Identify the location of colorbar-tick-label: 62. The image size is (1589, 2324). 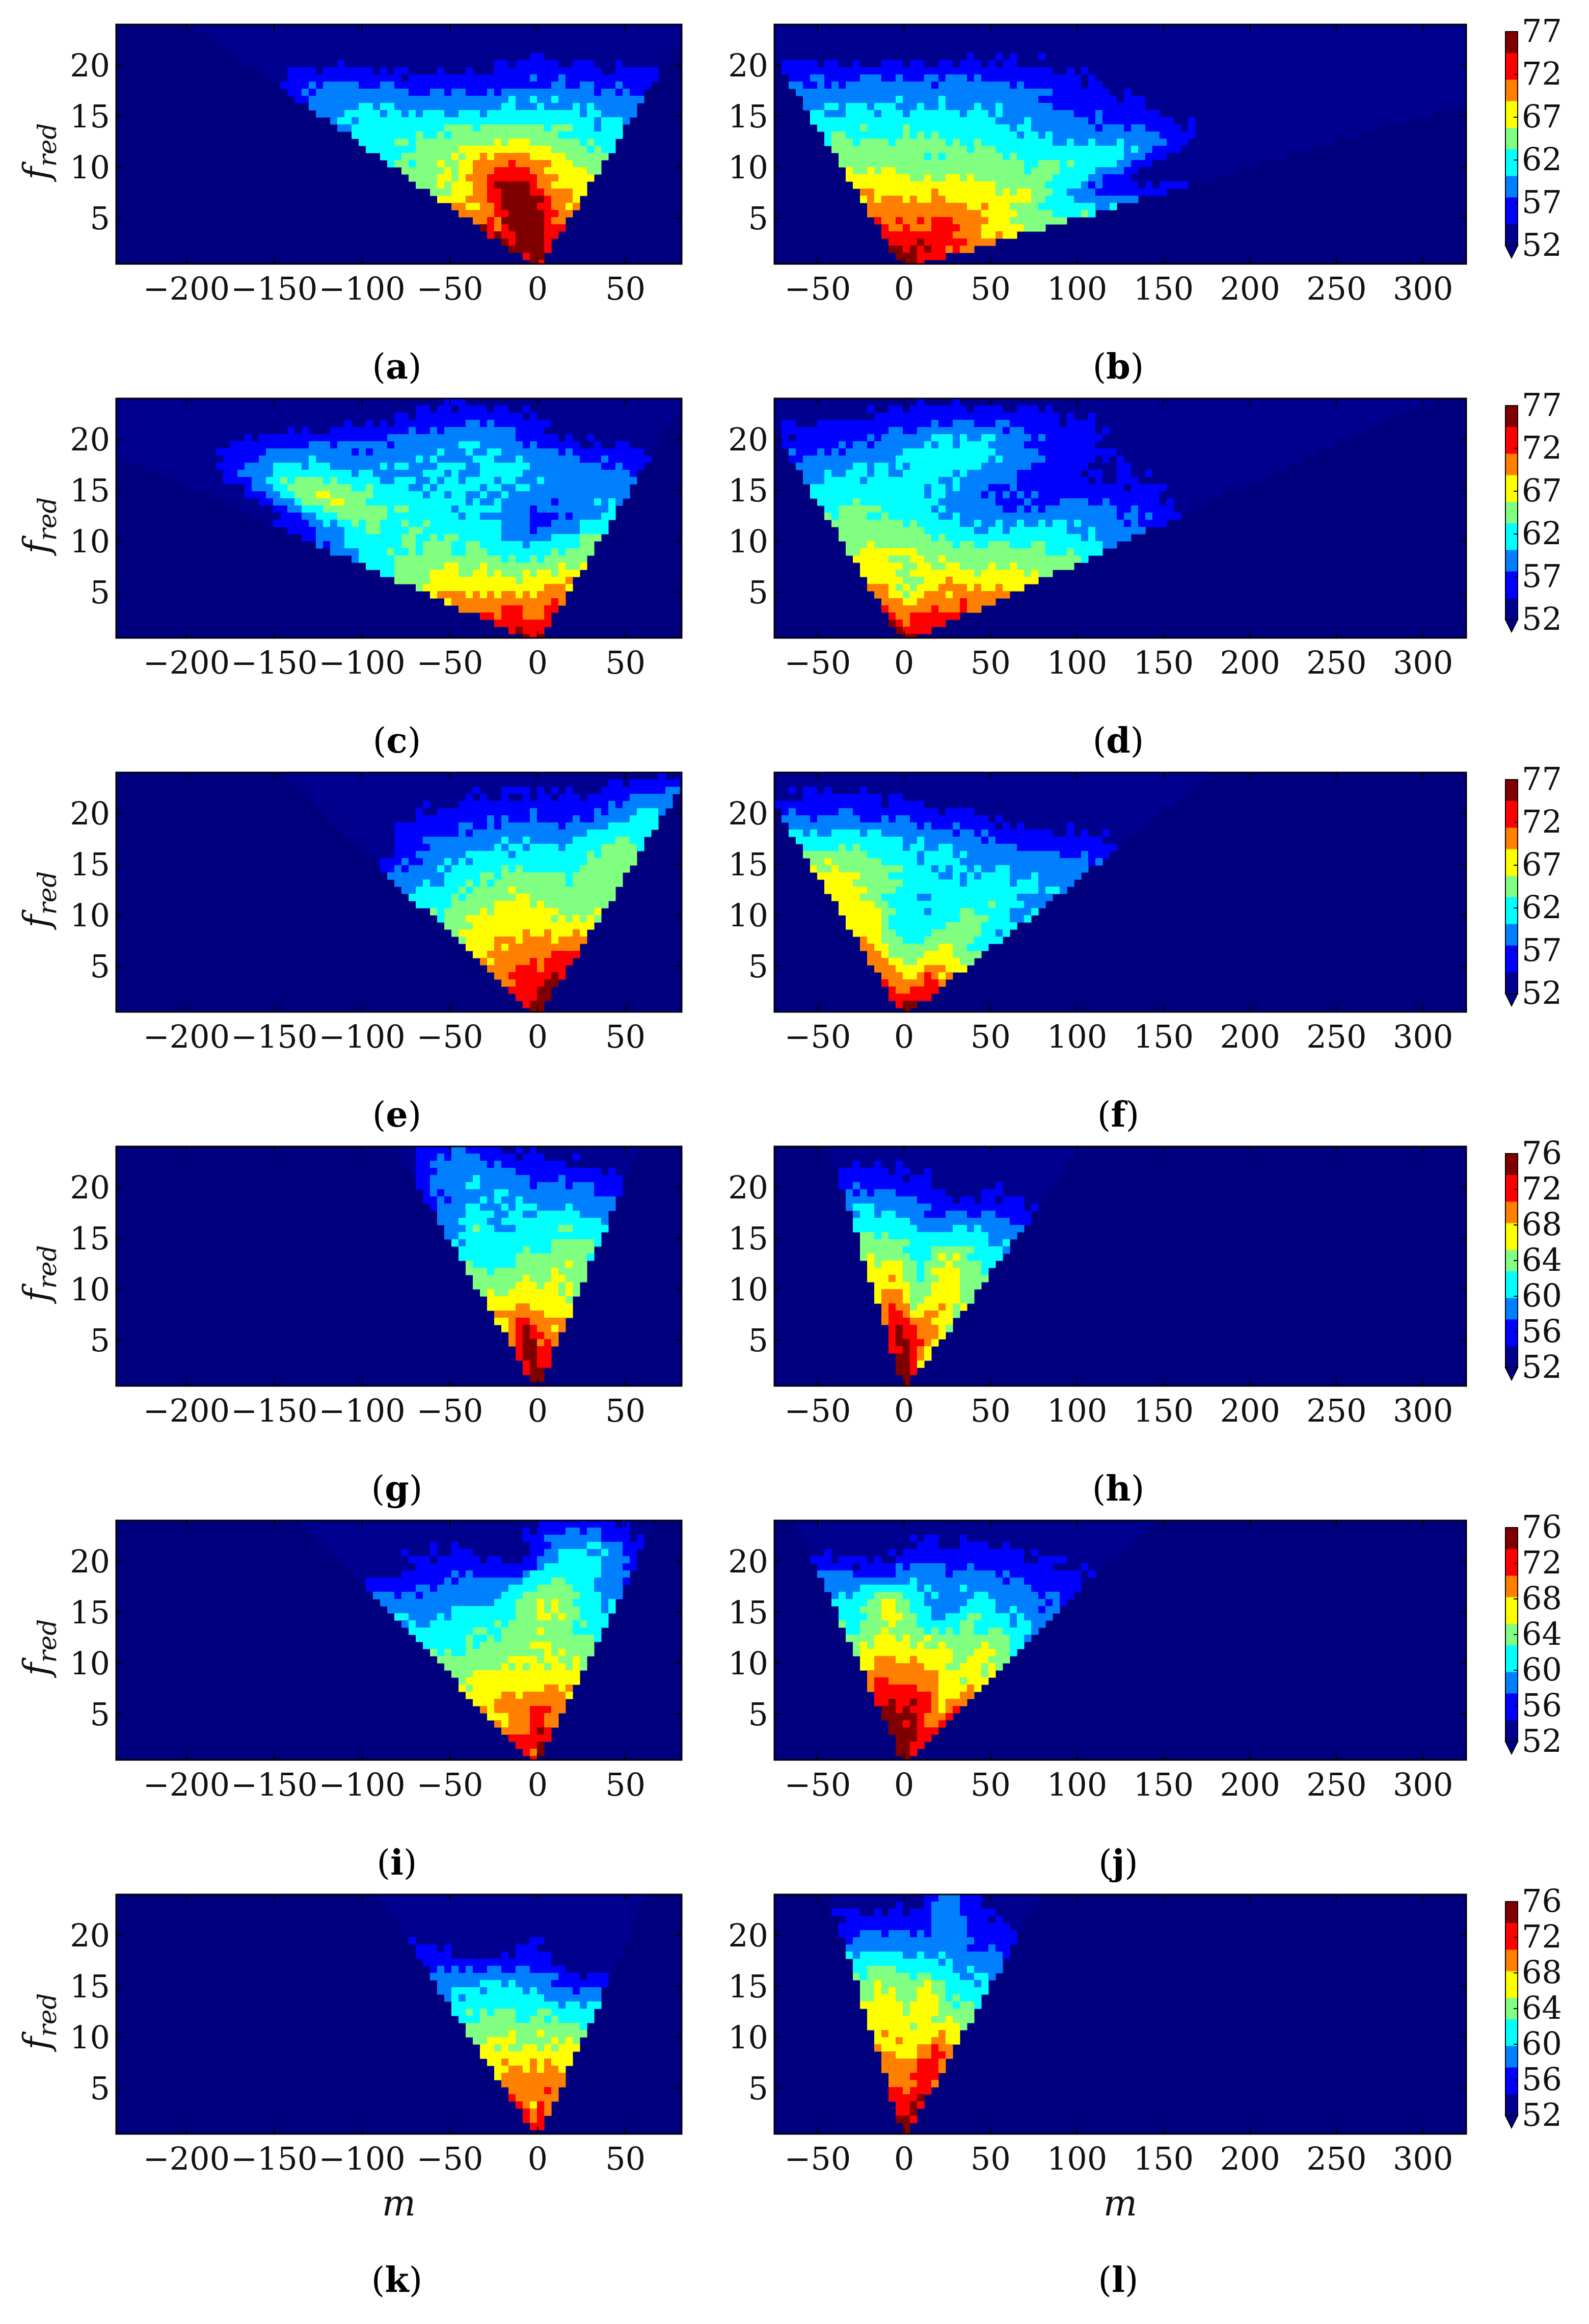
(1542, 159).